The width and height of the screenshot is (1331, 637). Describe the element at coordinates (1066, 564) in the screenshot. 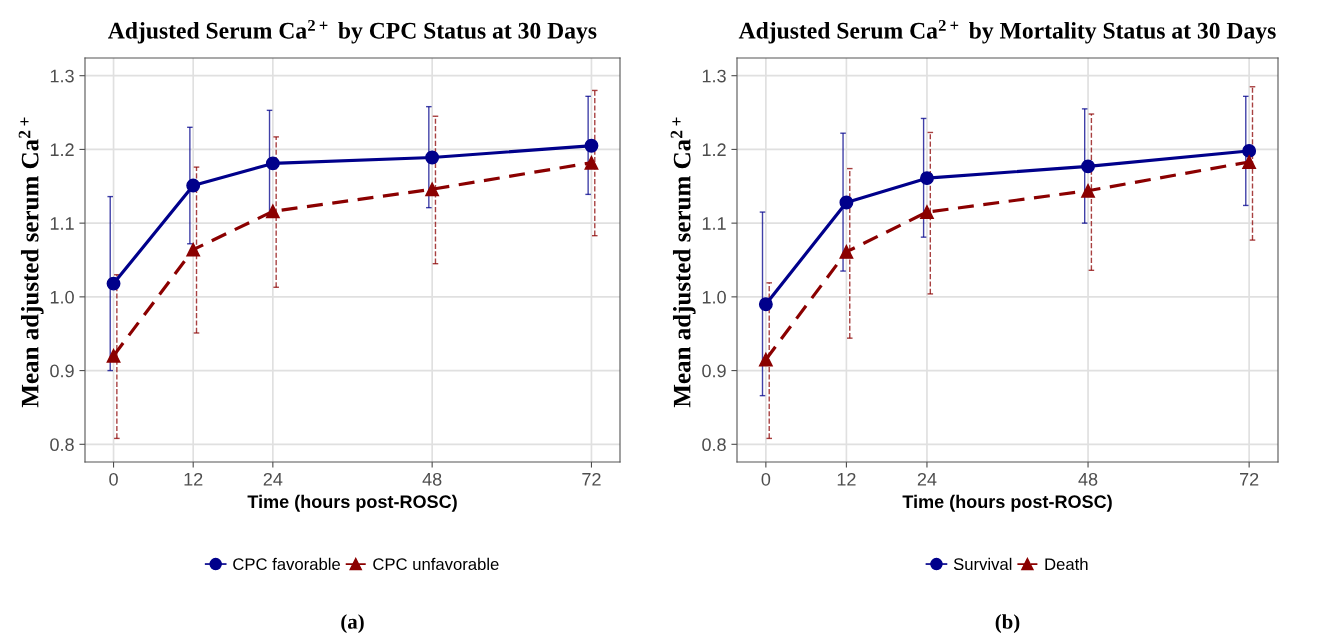

I see `legend-label: Death` at that location.